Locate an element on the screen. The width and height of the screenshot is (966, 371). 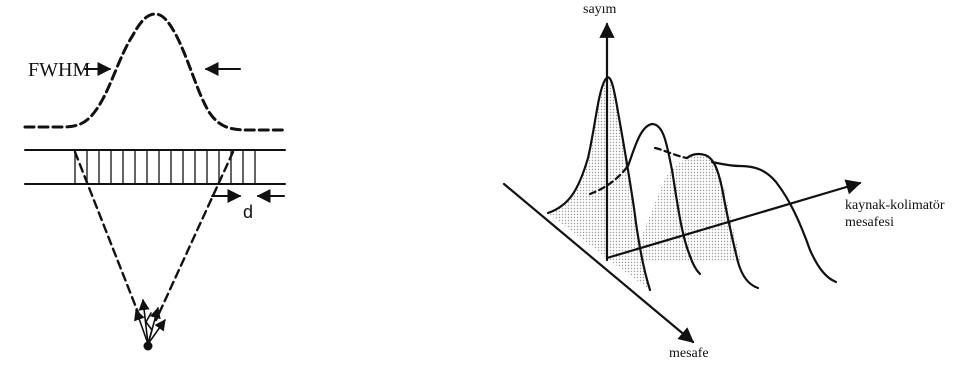
collimator is located at coordinates (155, 167).